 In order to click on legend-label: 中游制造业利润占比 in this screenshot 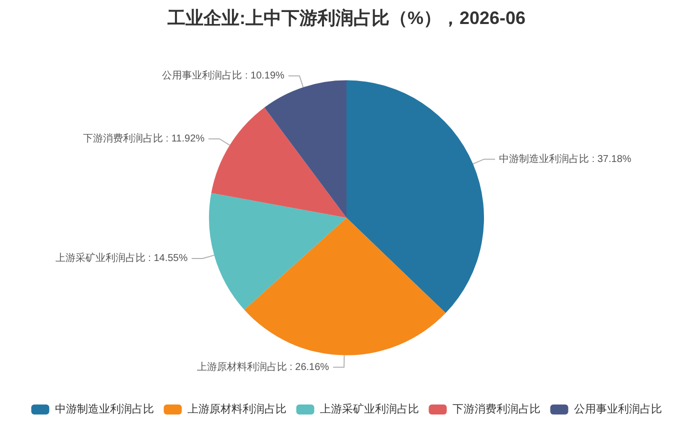, I will do `click(104, 409)`.